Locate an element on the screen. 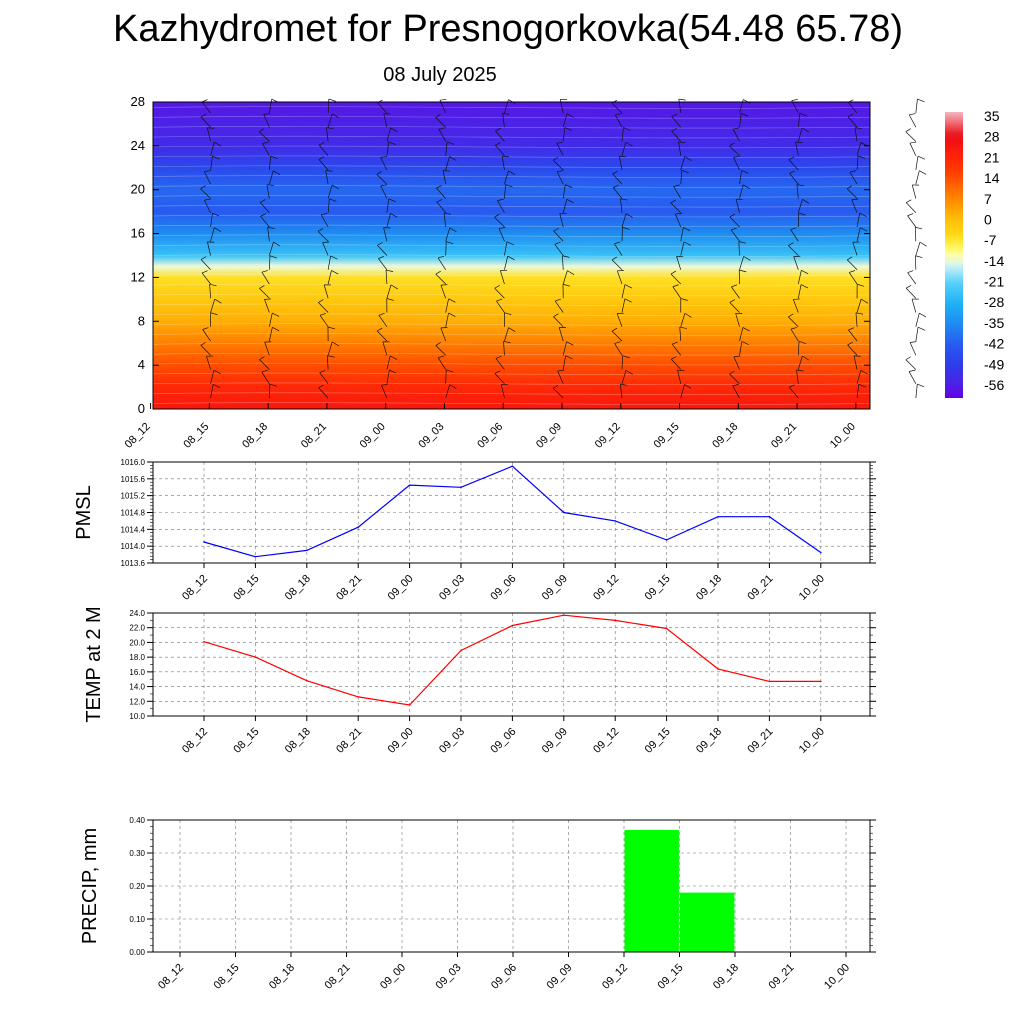  y-tick-label: 1014.0 is located at coordinates (133, 546).